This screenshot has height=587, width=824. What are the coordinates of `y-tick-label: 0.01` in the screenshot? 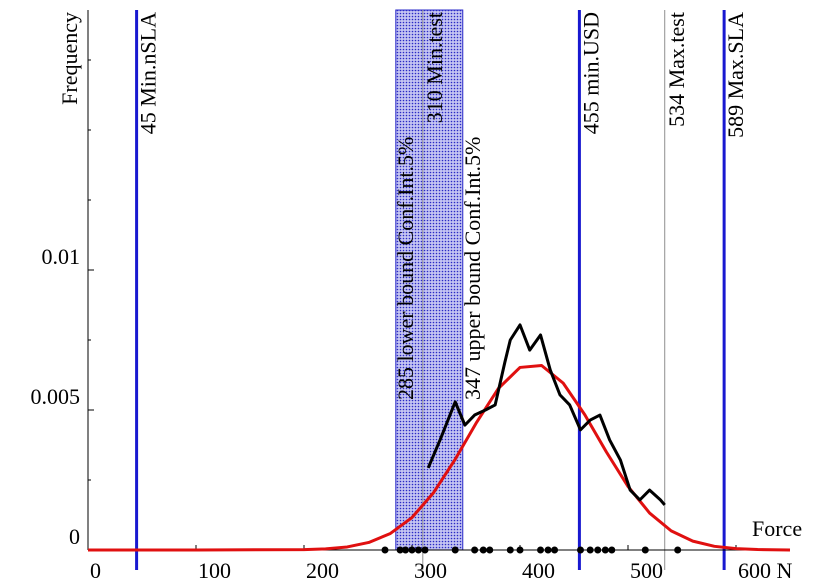 It's located at (61, 256).